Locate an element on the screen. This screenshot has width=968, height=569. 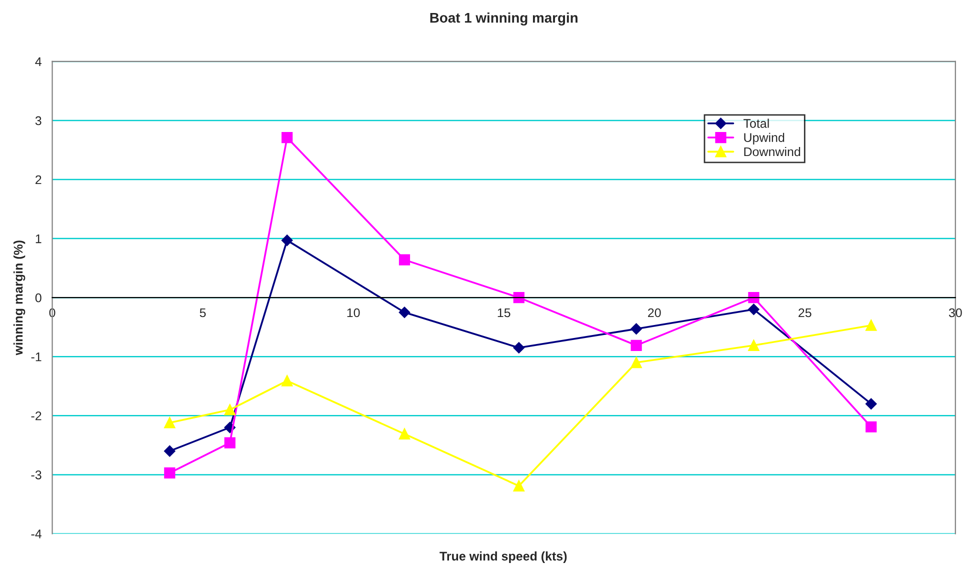
chart-title: Boat 1 winning margin is located at coordinates (504, 19).